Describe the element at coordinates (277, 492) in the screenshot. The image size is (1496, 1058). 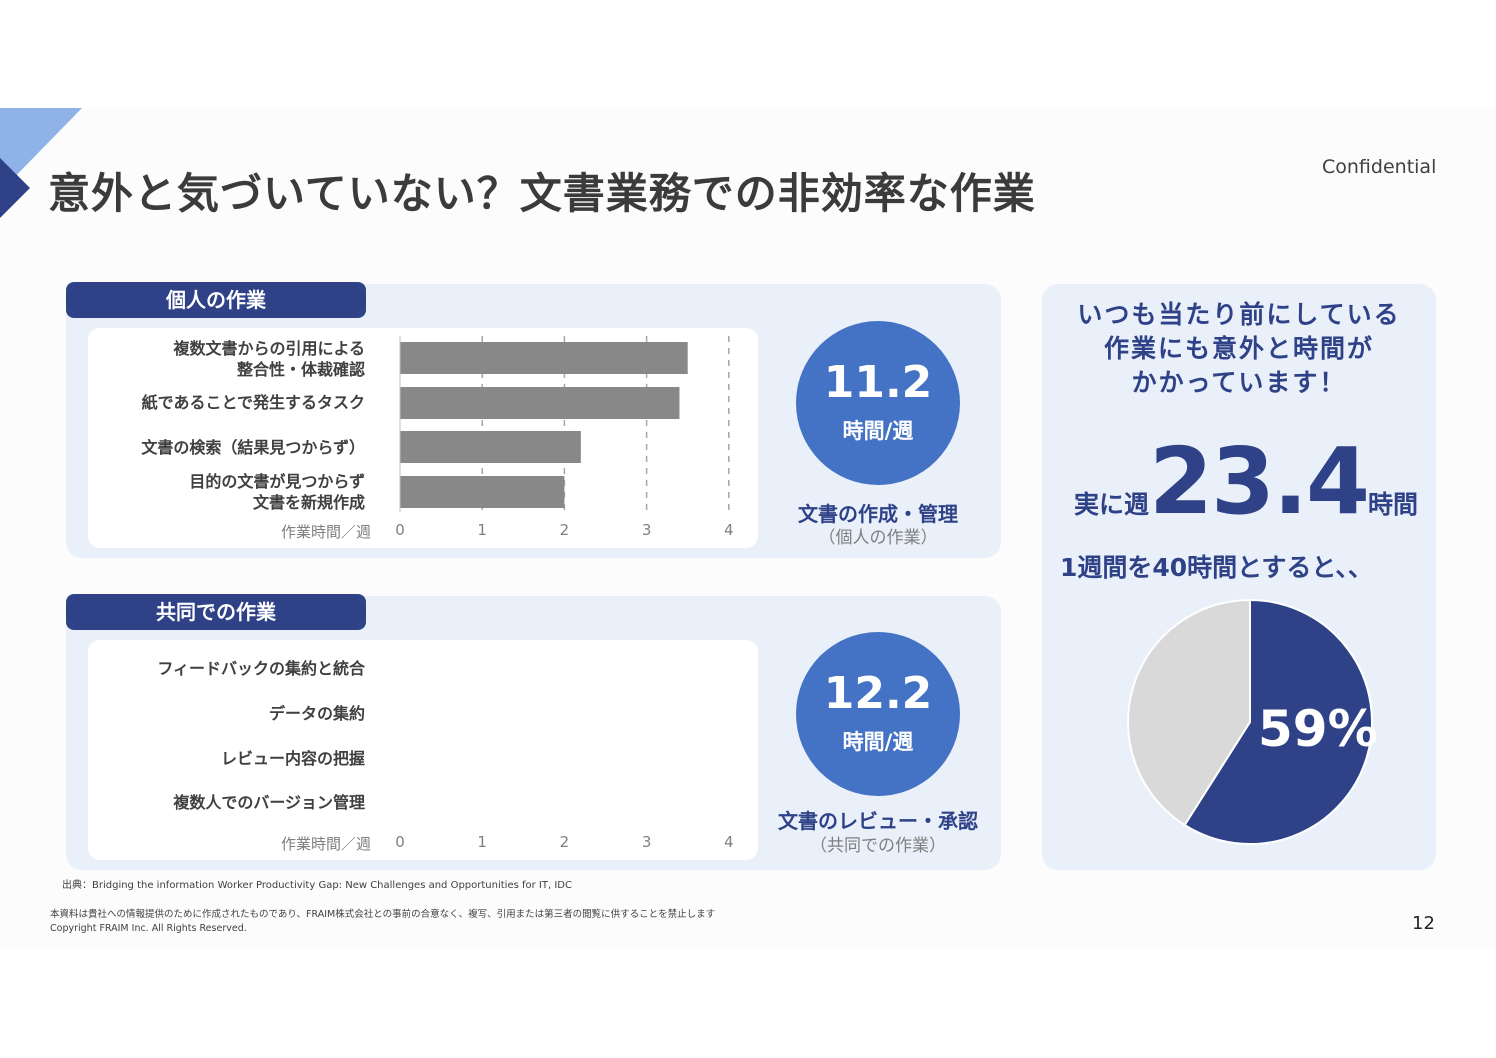
I see `bar-label: 目的の文書が見つからず 文書を新規作成` at that location.